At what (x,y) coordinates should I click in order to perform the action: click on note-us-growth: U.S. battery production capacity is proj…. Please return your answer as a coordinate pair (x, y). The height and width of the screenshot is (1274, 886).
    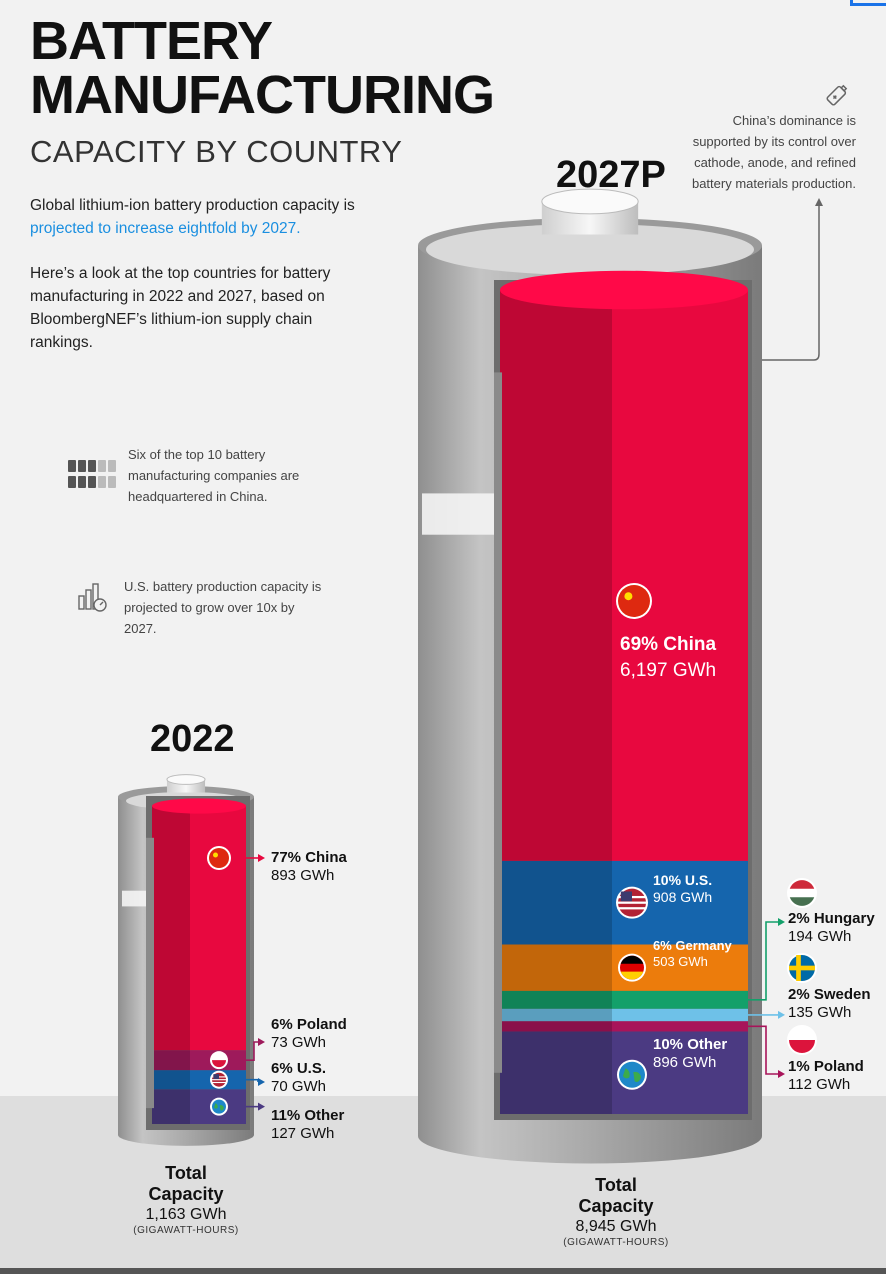
    Looking at the image, I should click on (223, 607).